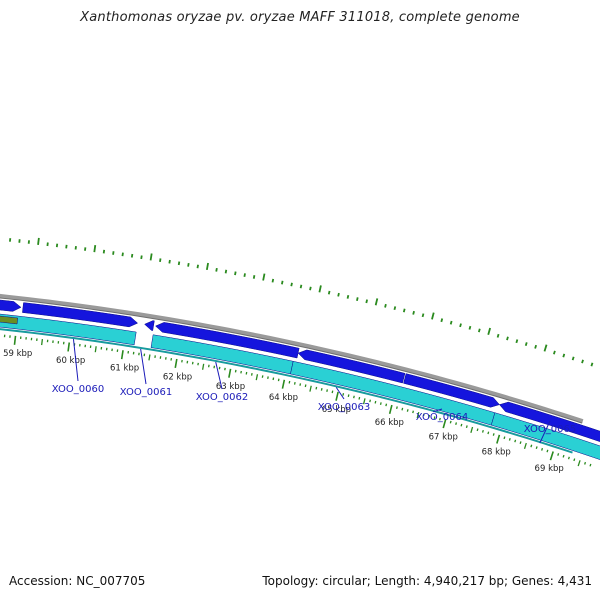  Describe the element at coordinates (442, 415) in the screenshot. I see `gene-label-group: XOO_0064` at that location.